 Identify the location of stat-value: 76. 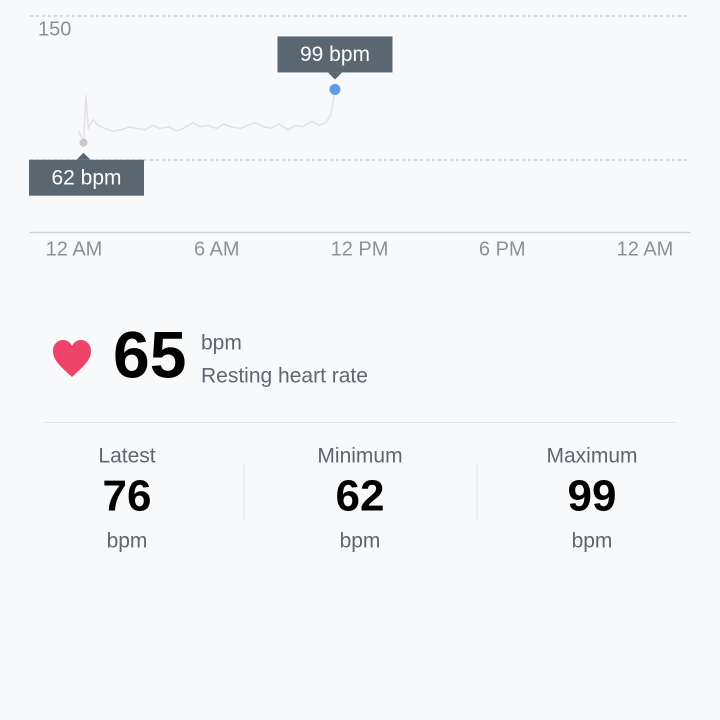
(127, 496).